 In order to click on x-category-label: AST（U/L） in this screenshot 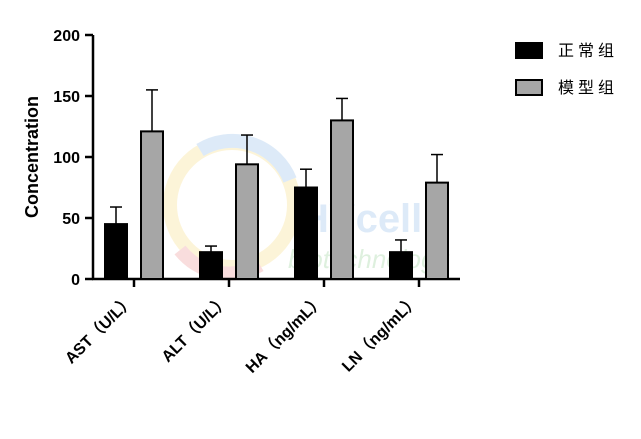, I will do `click(100, 329)`.